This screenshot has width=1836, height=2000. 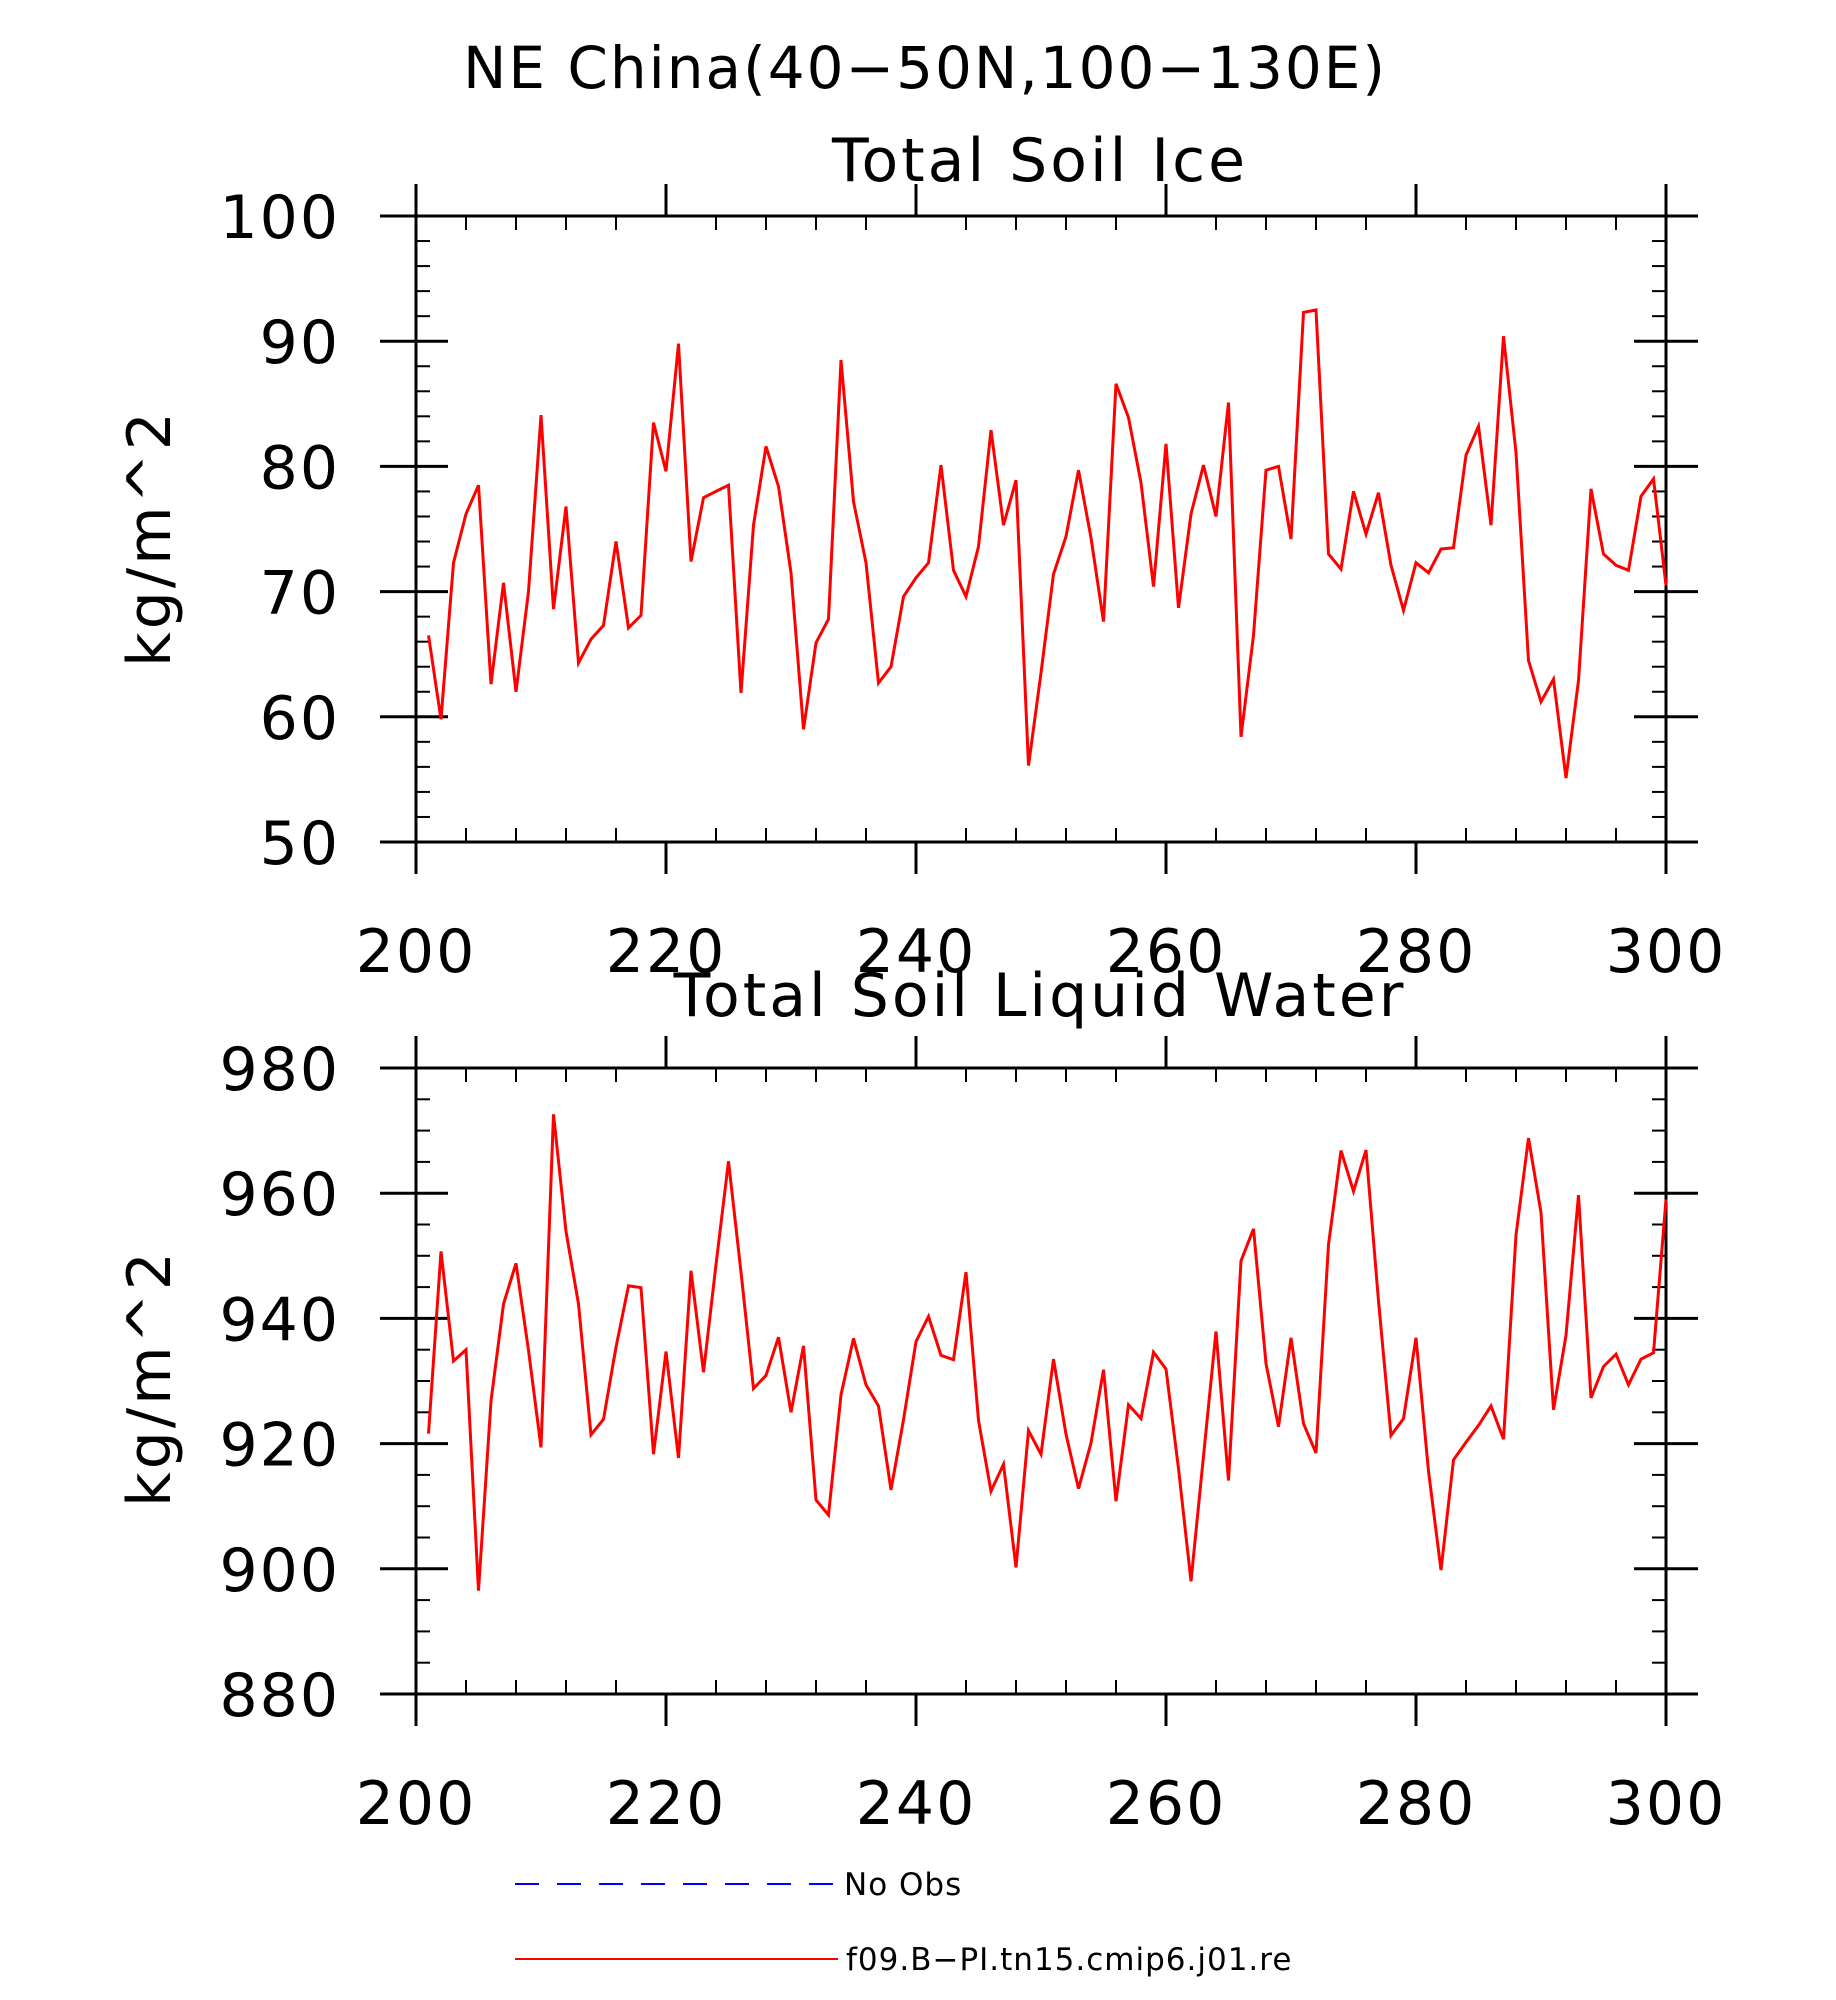 What do you see at coordinates (150, 538) in the screenshot?
I see `y-axis-label-soil-ice: kg/m^2` at bounding box center [150, 538].